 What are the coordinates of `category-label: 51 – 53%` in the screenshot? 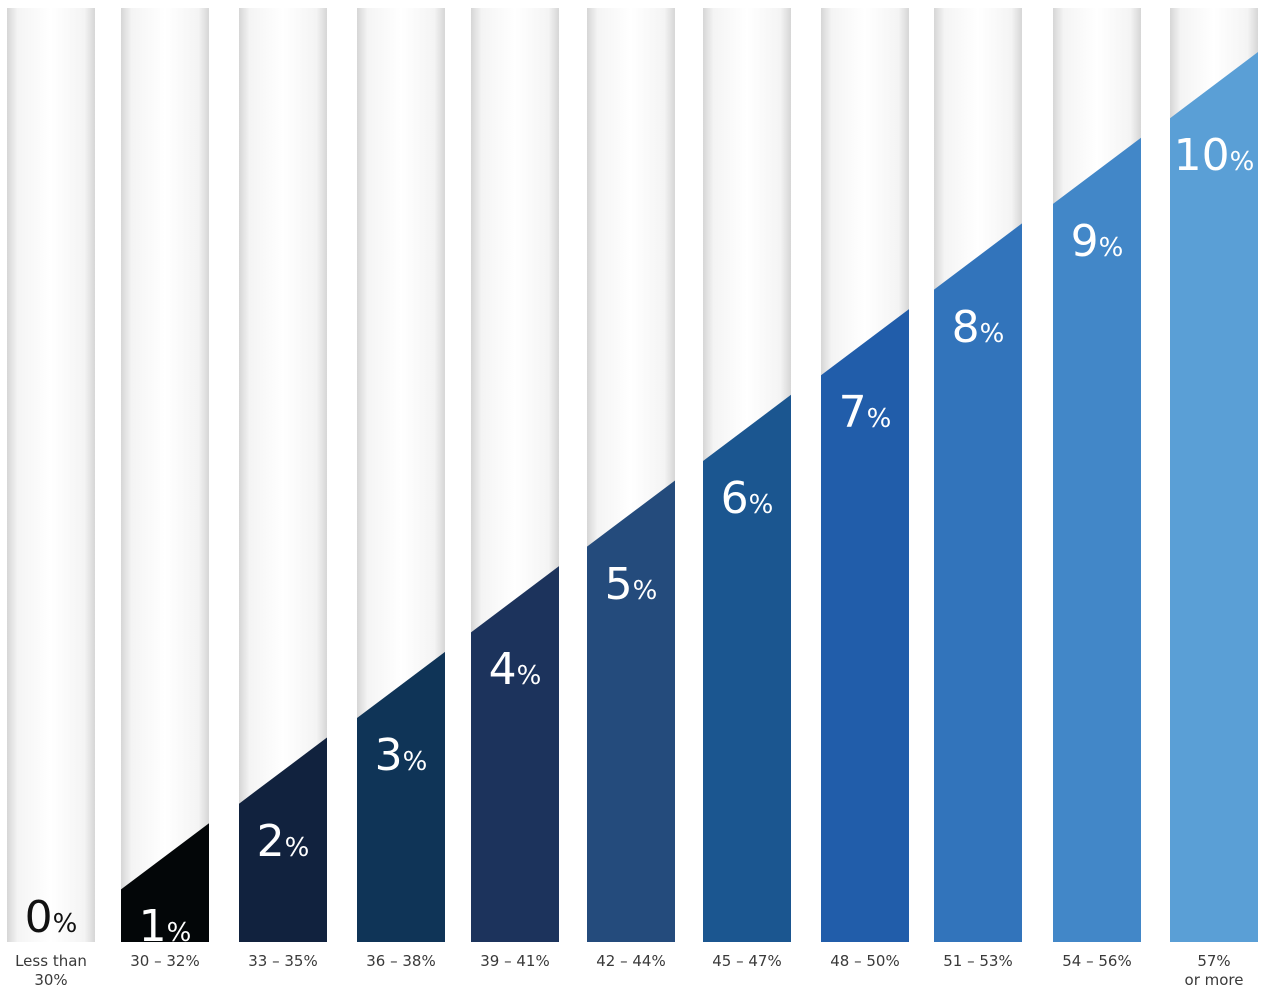 It's located at (978, 961).